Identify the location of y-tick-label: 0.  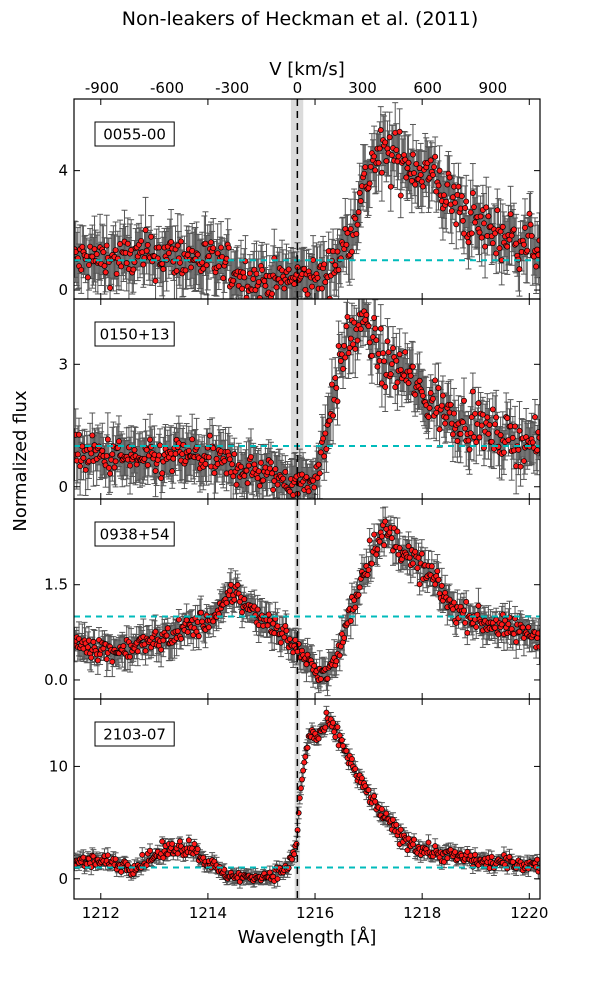
(63, 487).